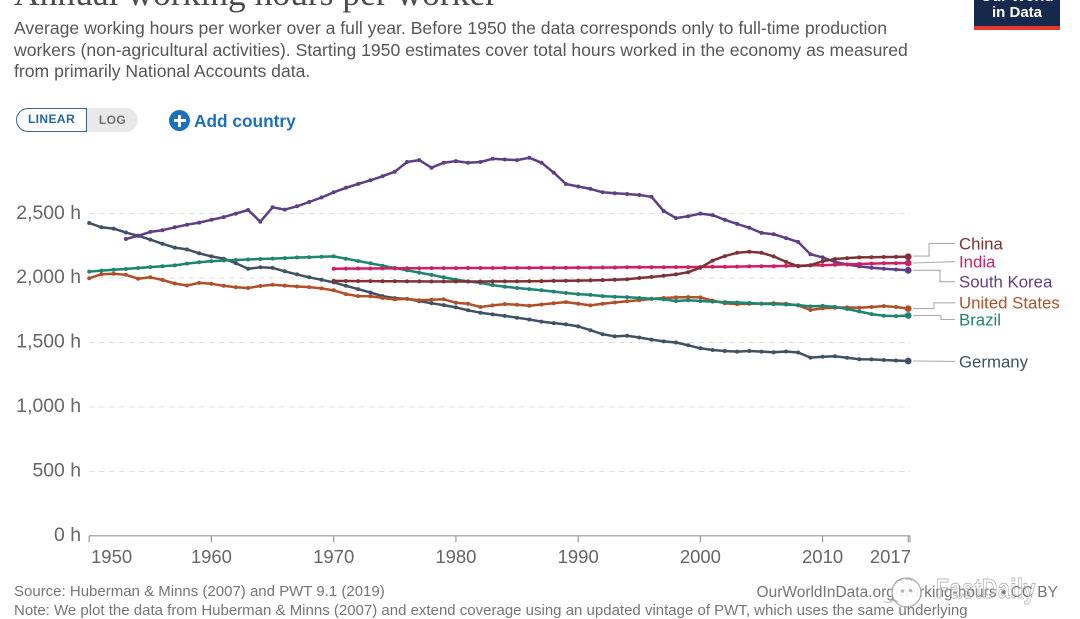 The width and height of the screenshot is (1080, 619). I want to click on svg-text: 1980, so click(455, 556).